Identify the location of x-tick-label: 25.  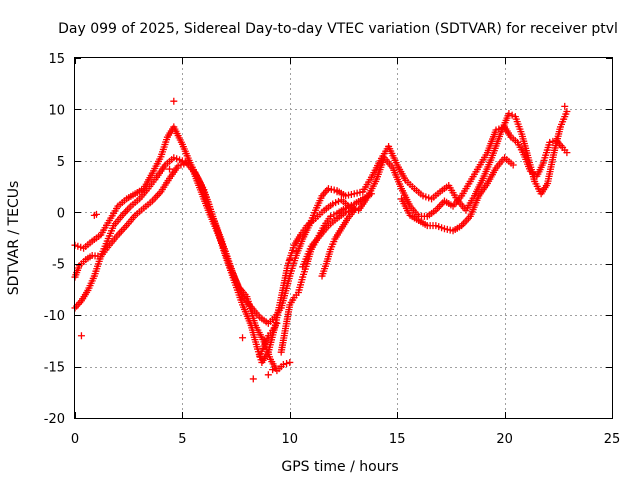
(612, 439).